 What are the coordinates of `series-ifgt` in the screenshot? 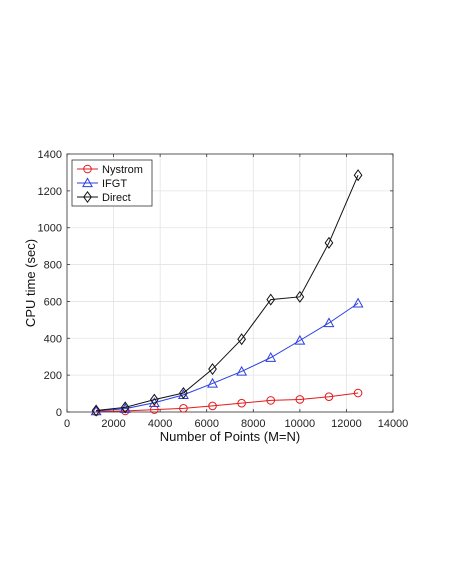 It's located at (227, 356).